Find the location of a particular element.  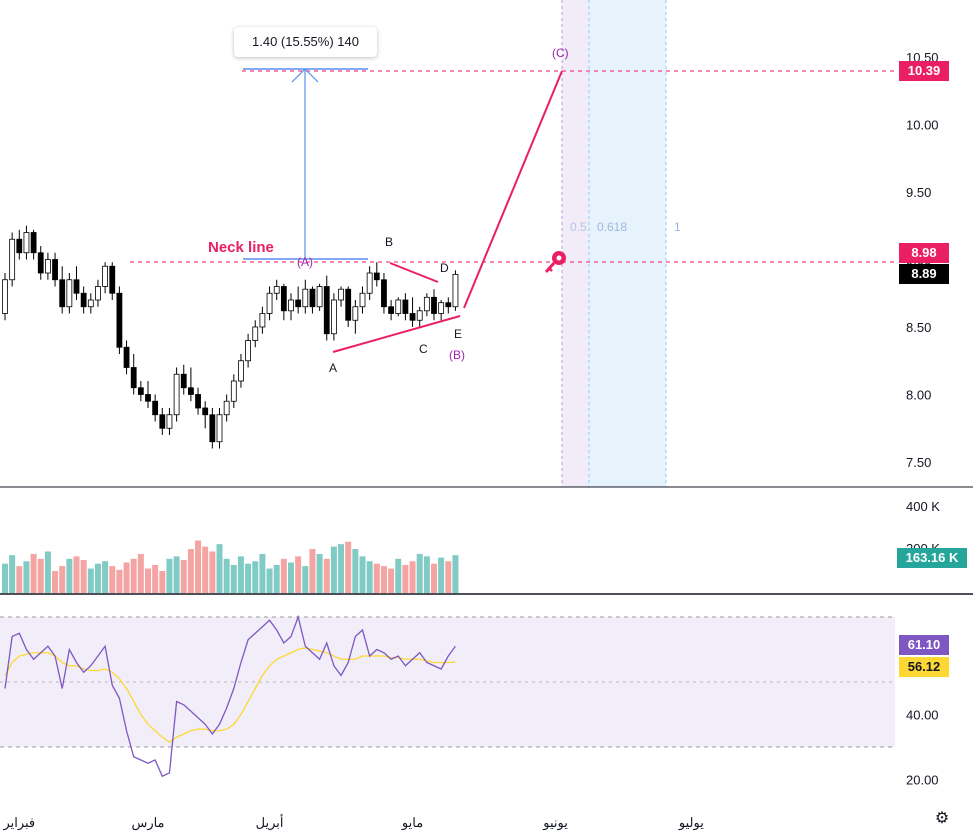

price-tick-label: 10.00 is located at coordinates (922, 125).